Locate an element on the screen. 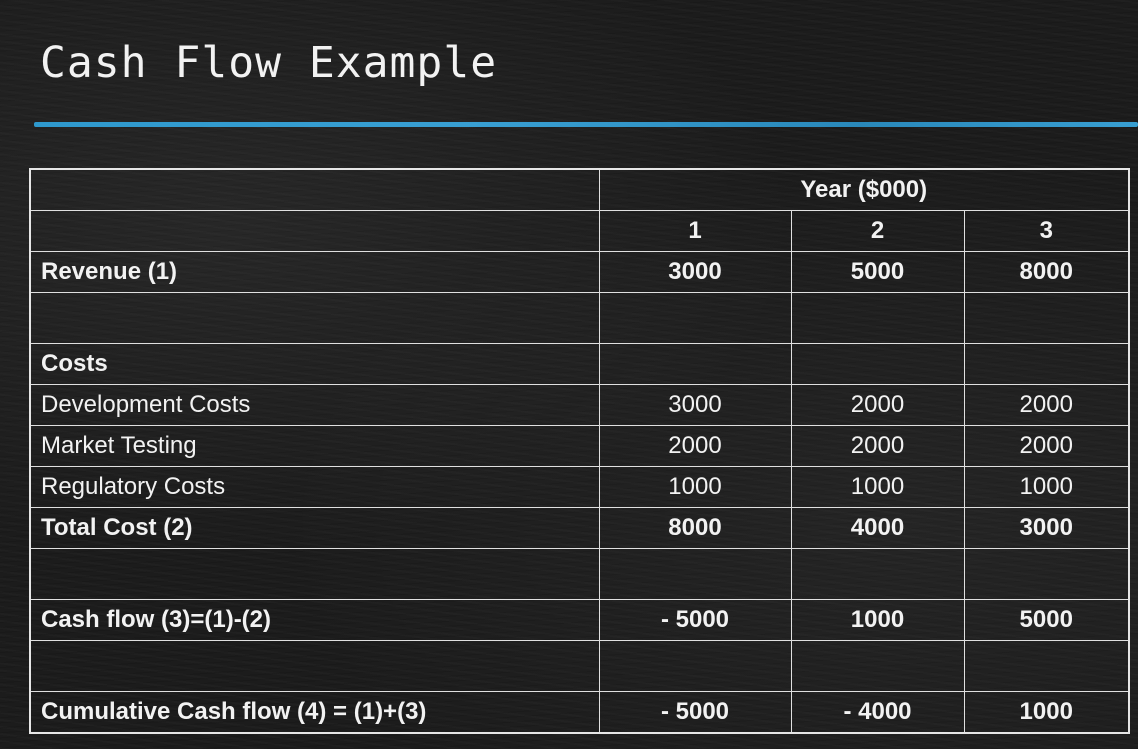  row-label: Development Costs is located at coordinates (314, 405).